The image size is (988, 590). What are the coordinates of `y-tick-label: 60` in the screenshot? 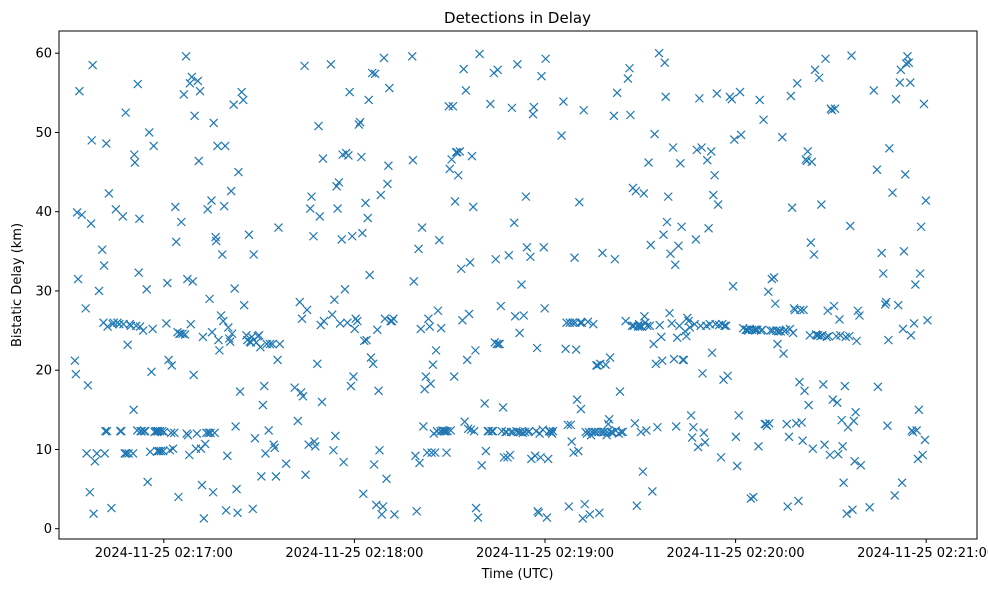 It's located at (43, 54).